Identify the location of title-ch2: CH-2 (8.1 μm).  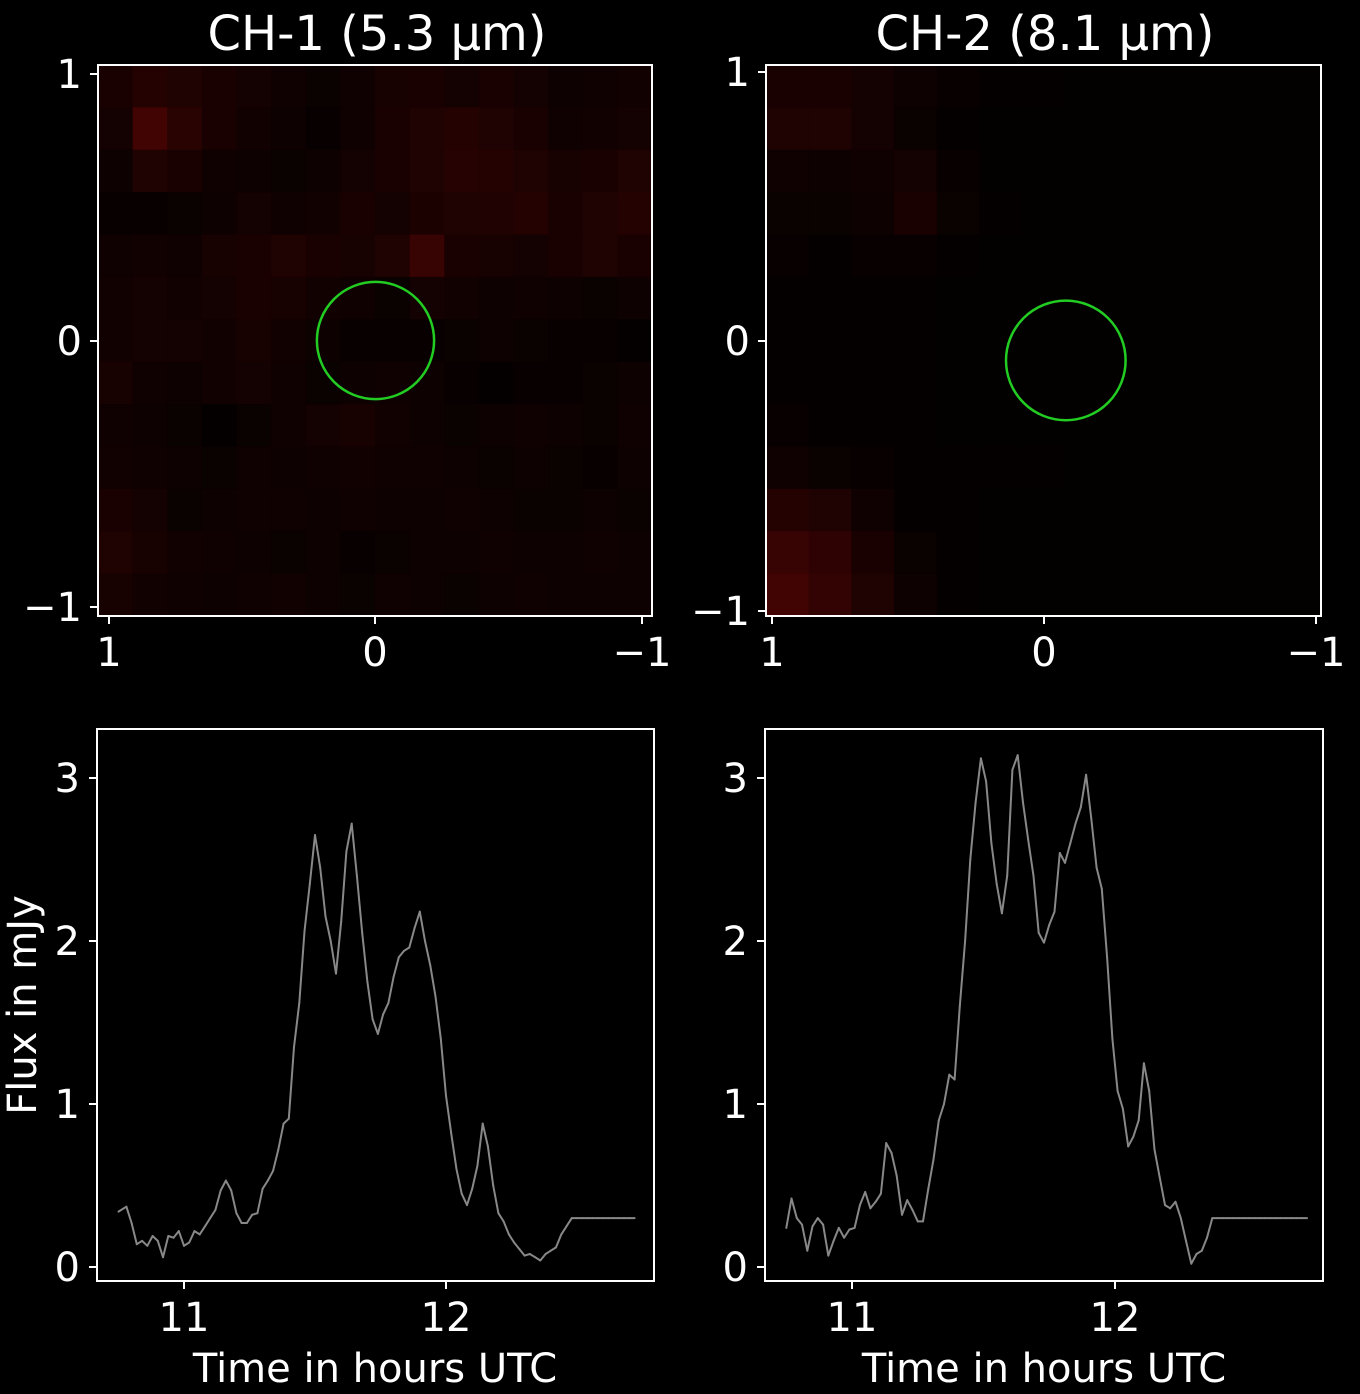
(1044, 34).